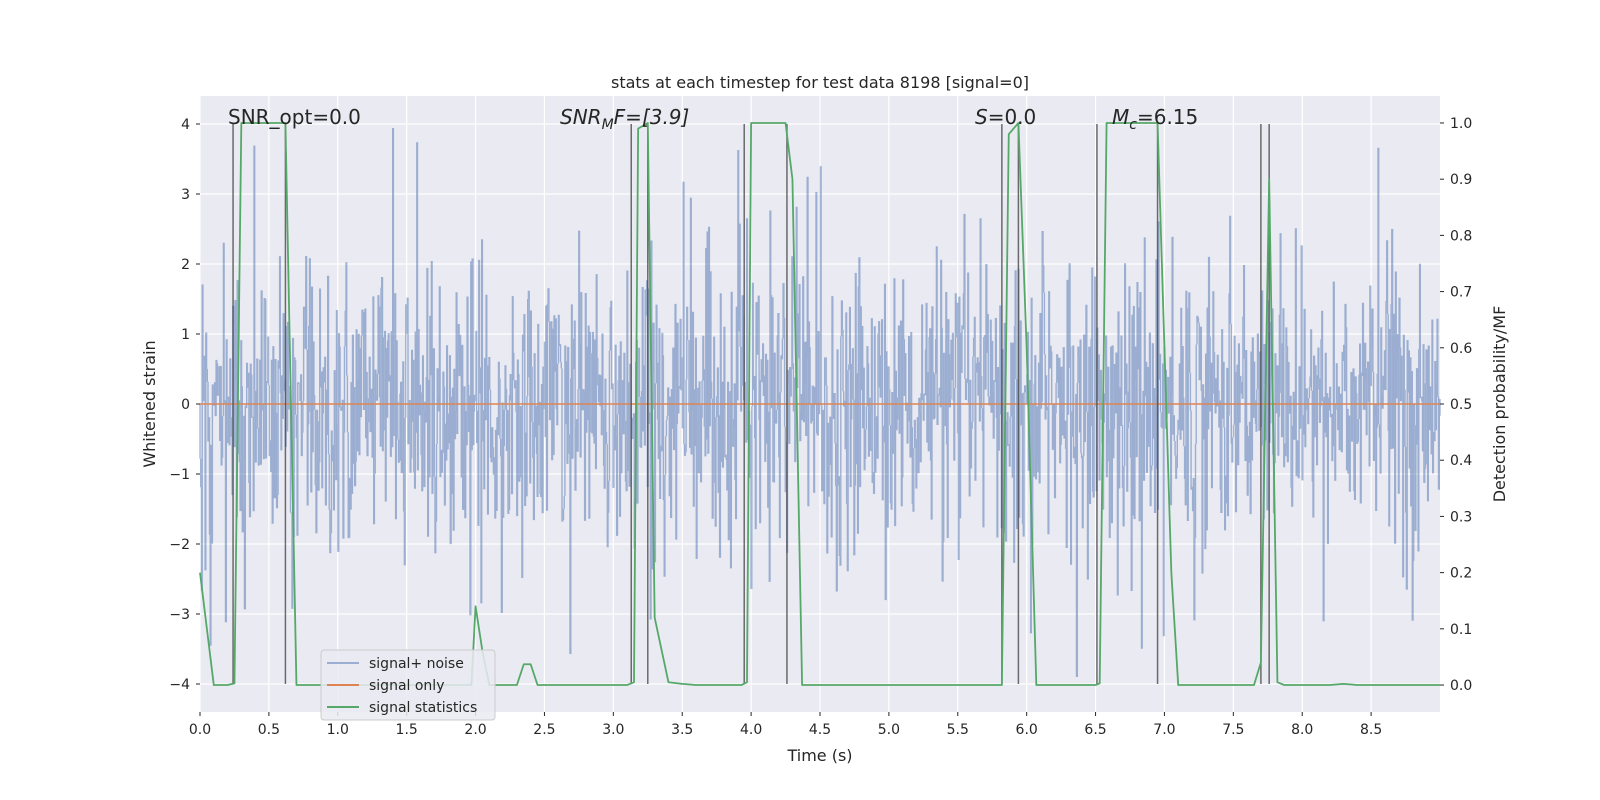 Image resolution: width=1600 pixels, height=800 pixels. Describe the element at coordinates (819, 755) in the screenshot. I see `x-axis-label: Time (s)` at that location.